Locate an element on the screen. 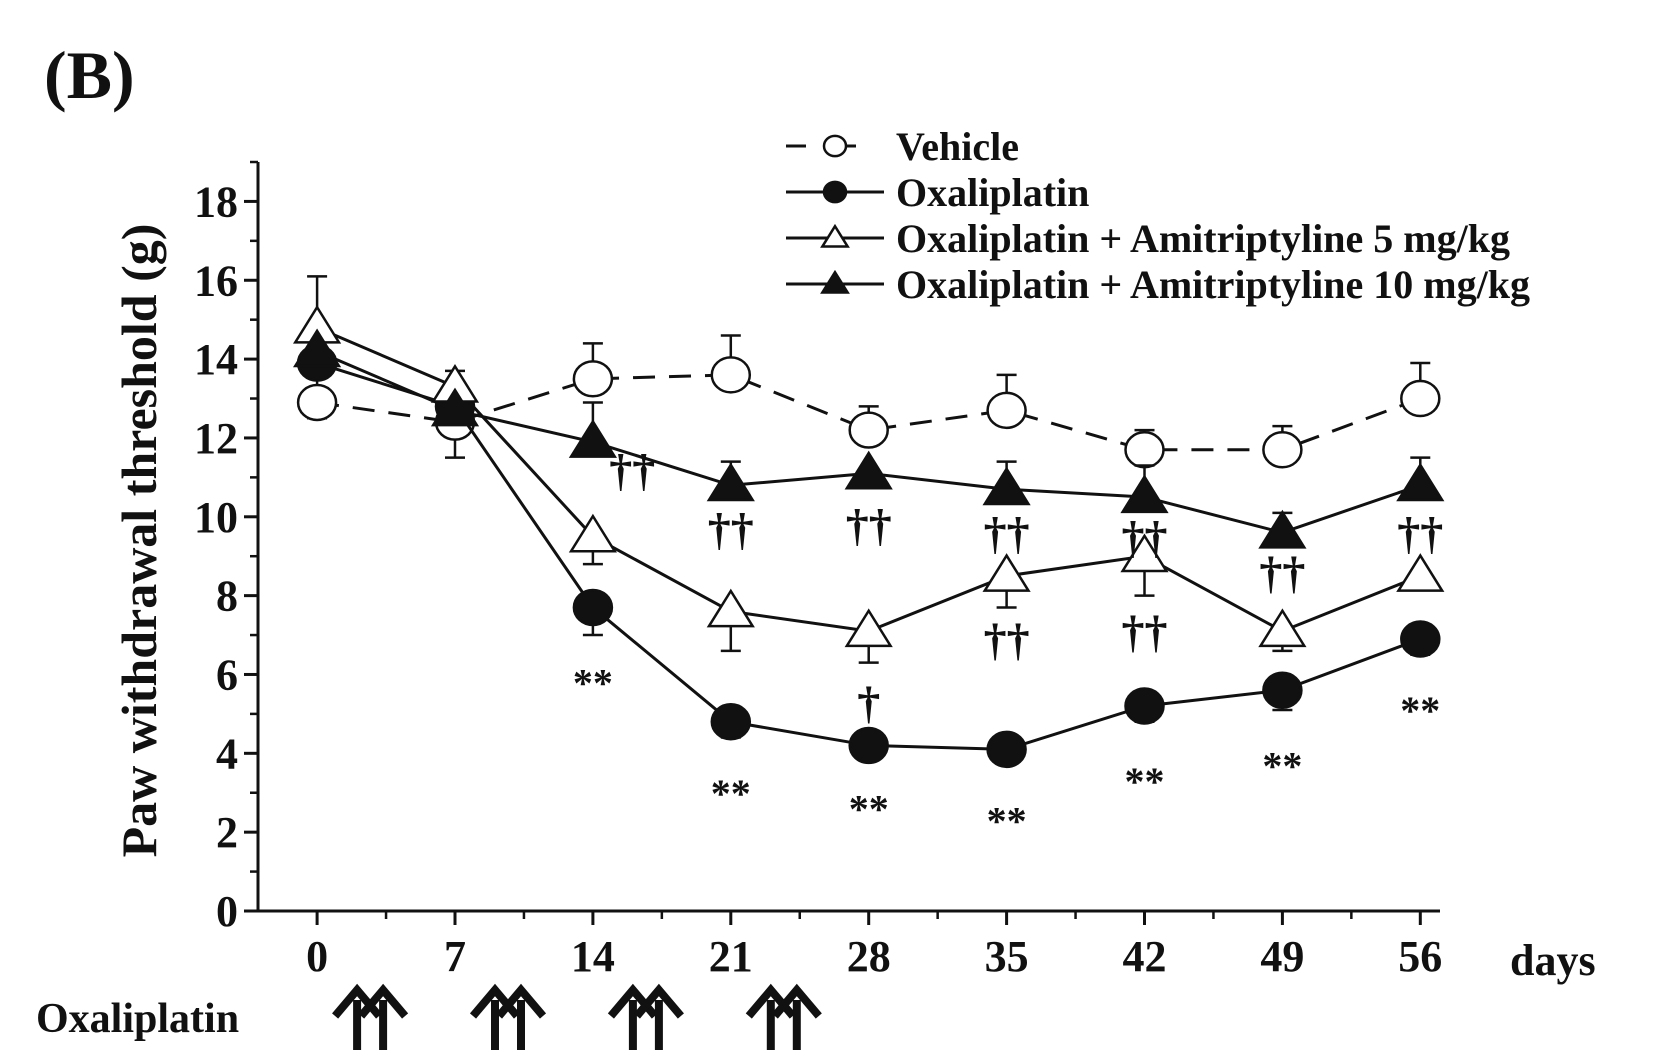 This screenshot has height=1062, width=1666. x-axis-label: days is located at coordinates (1553, 960).